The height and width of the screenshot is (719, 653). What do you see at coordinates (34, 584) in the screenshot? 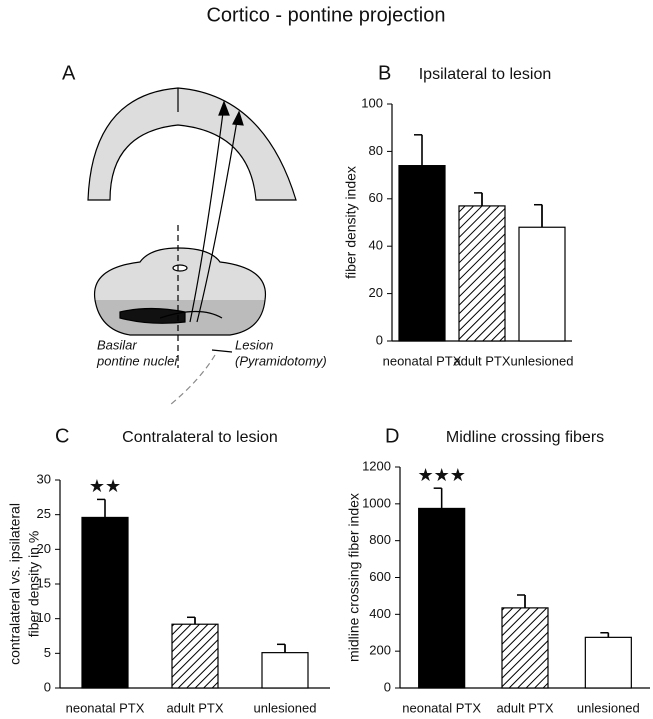
I see `y-axis-label: fiber density in %` at bounding box center [34, 584].